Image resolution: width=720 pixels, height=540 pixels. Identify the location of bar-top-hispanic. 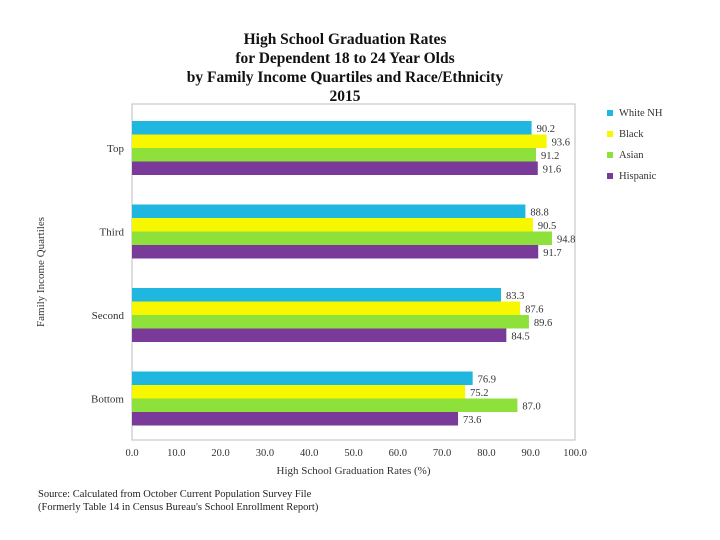
(335, 168).